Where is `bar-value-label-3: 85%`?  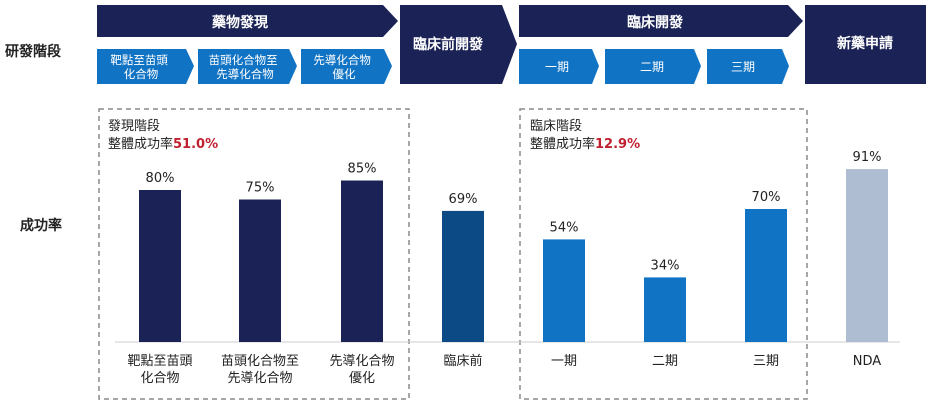
bar-value-label-3: 85% is located at coordinates (362, 169).